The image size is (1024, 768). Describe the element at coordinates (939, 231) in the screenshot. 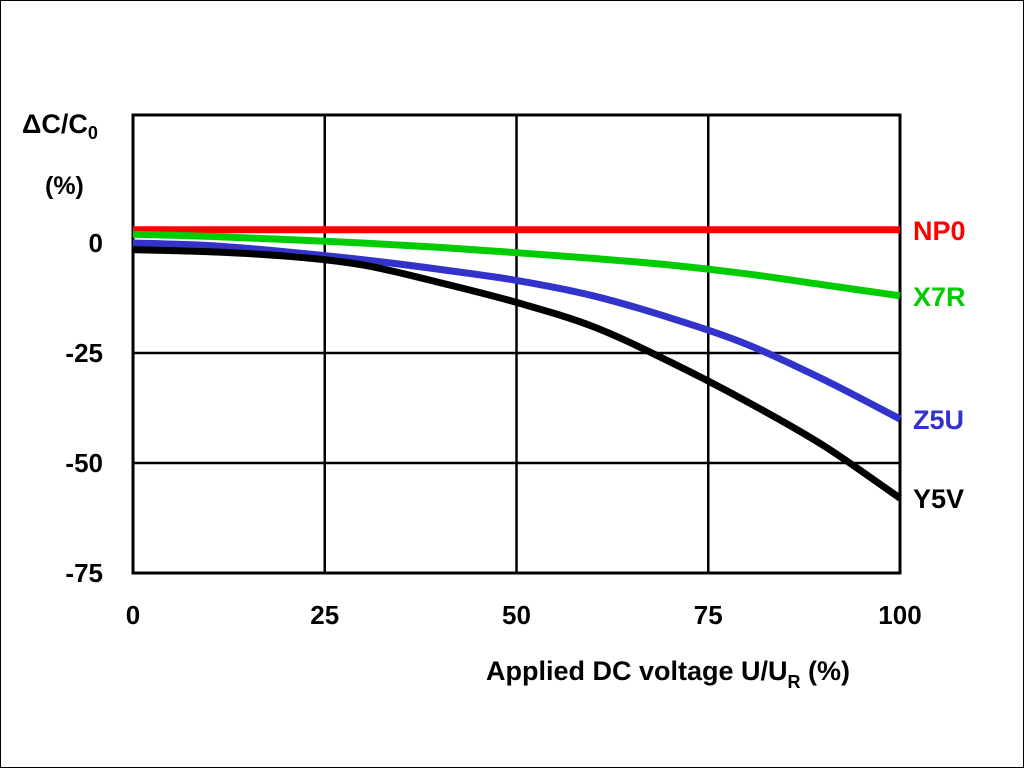

I see `series-label-np0: NP0` at that location.